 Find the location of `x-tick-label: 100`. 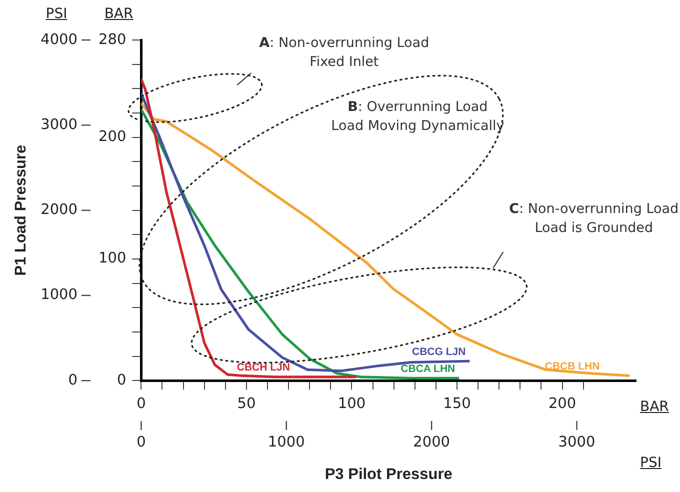

x-tick-label: 100 is located at coordinates (352, 404).